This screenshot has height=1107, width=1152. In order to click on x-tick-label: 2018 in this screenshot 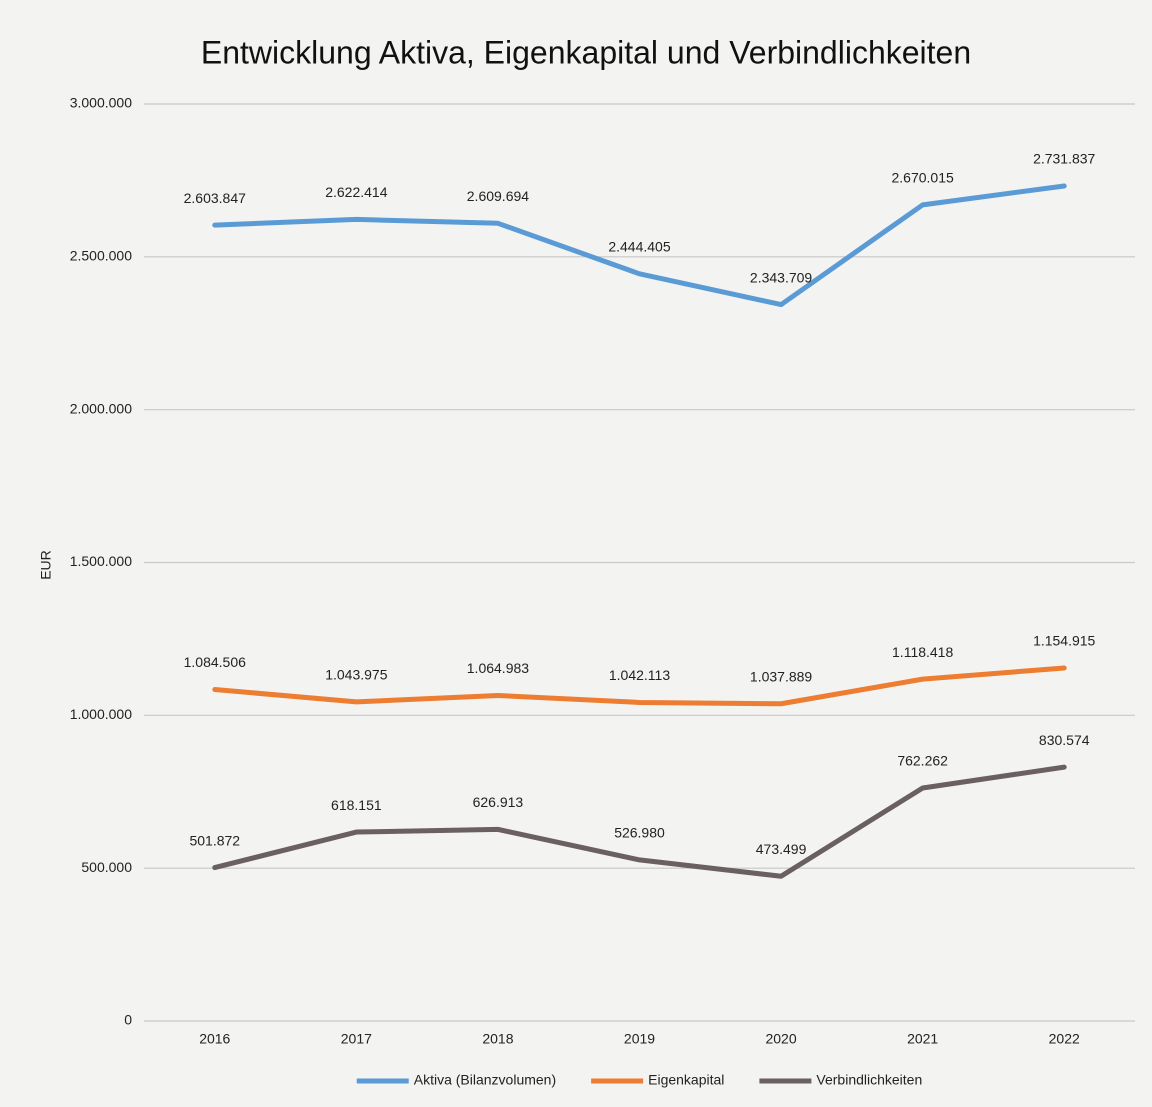, I will do `click(497, 1039)`.